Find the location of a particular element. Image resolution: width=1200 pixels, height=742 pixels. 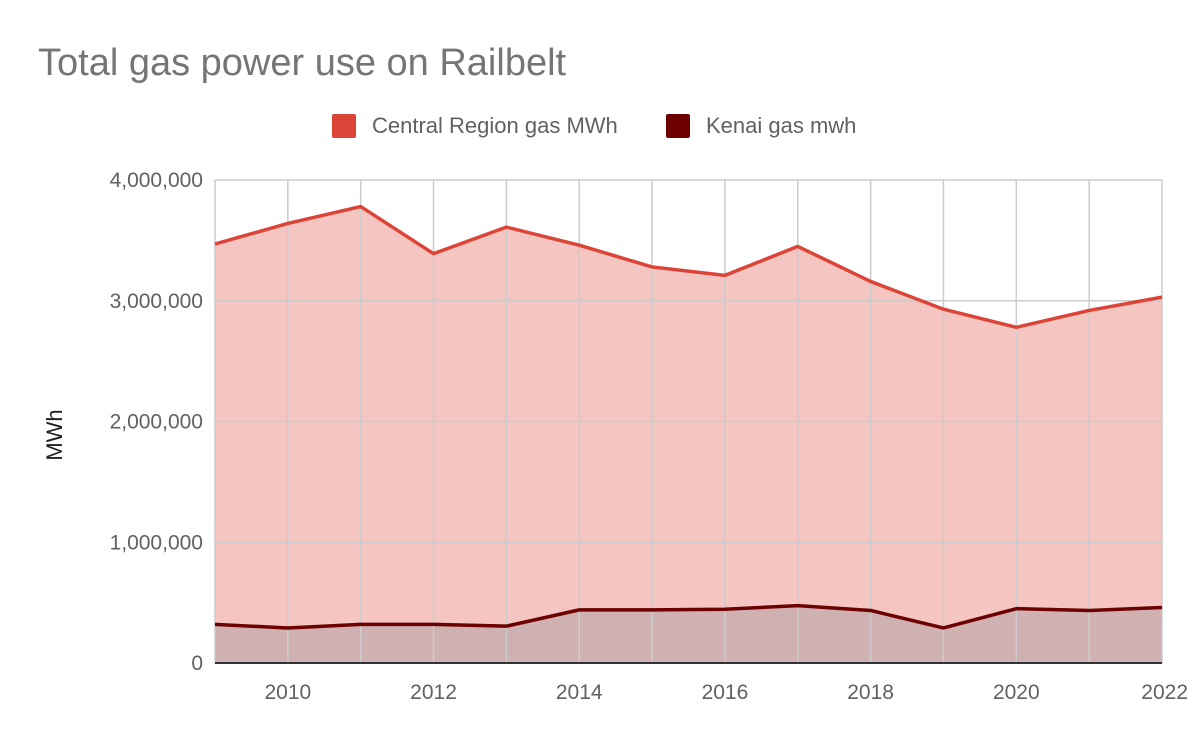

y-tick-label-0: 0 is located at coordinates (197, 663).